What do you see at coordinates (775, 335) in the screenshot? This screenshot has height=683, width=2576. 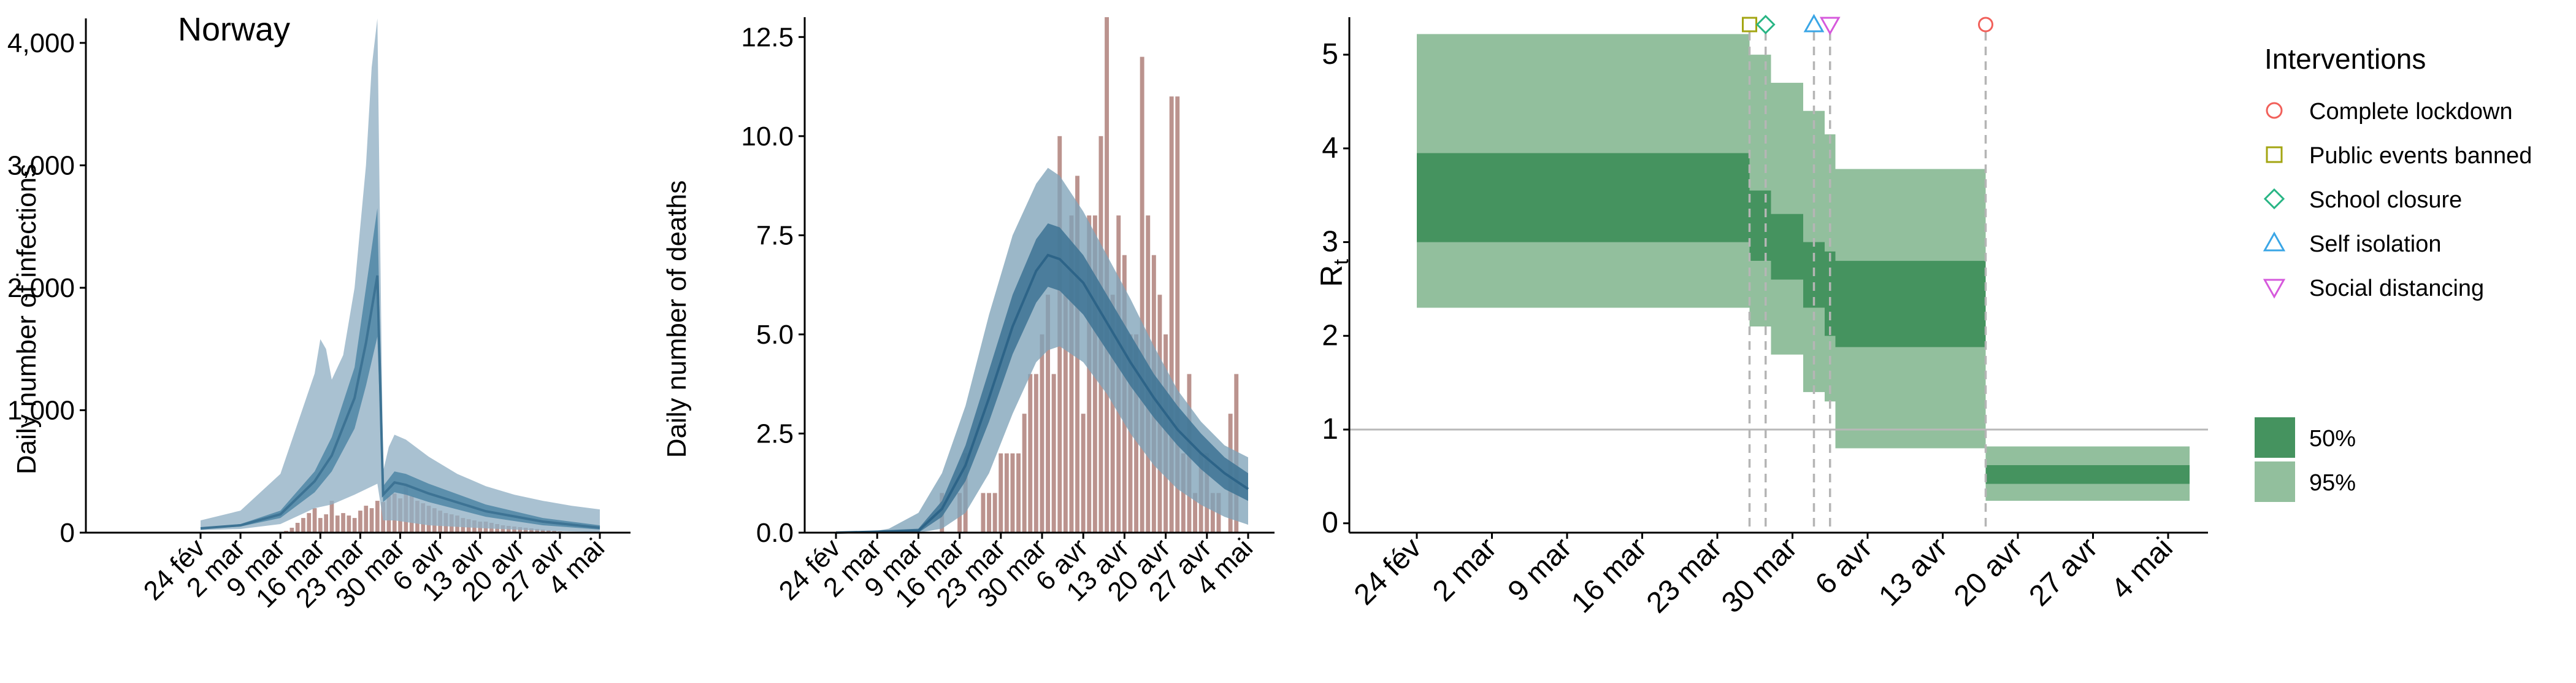 I see `y-tick-label: 5.0` at bounding box center [775, 335].